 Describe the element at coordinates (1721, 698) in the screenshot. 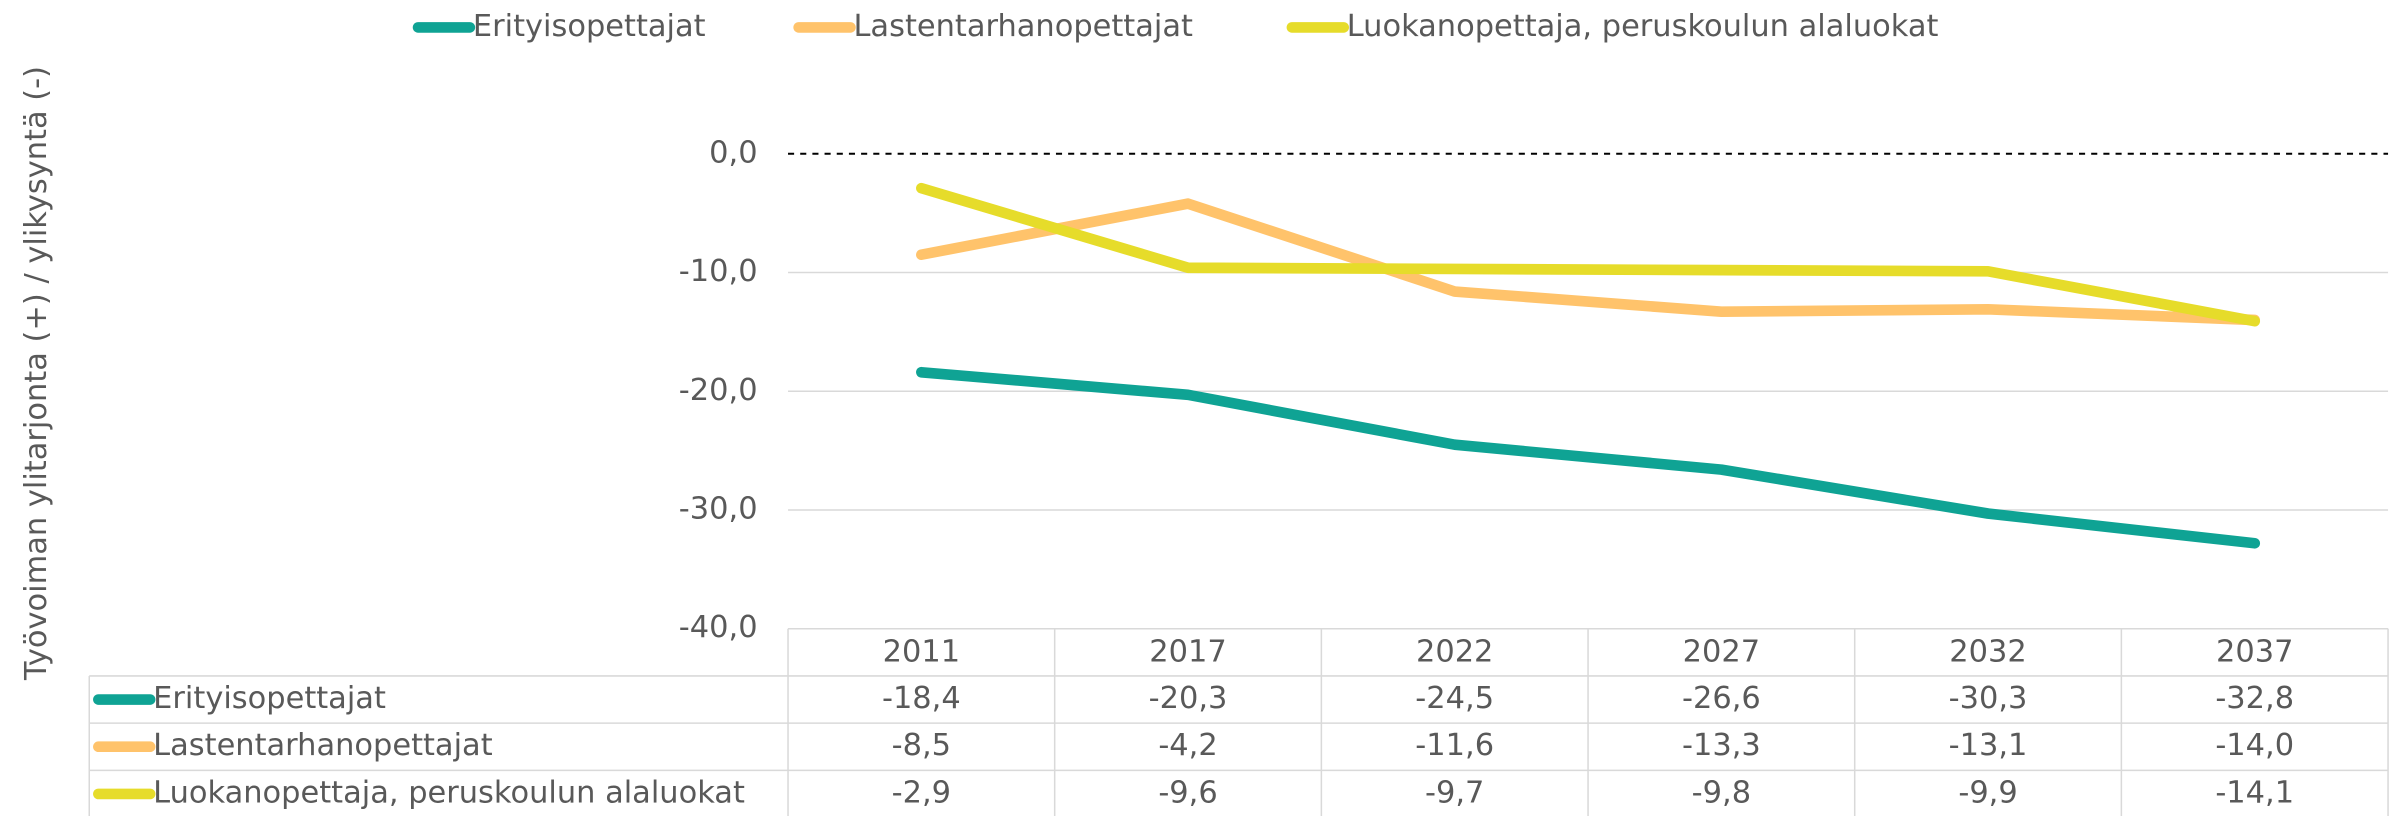

I see `table-cell: -26,6` at that location.